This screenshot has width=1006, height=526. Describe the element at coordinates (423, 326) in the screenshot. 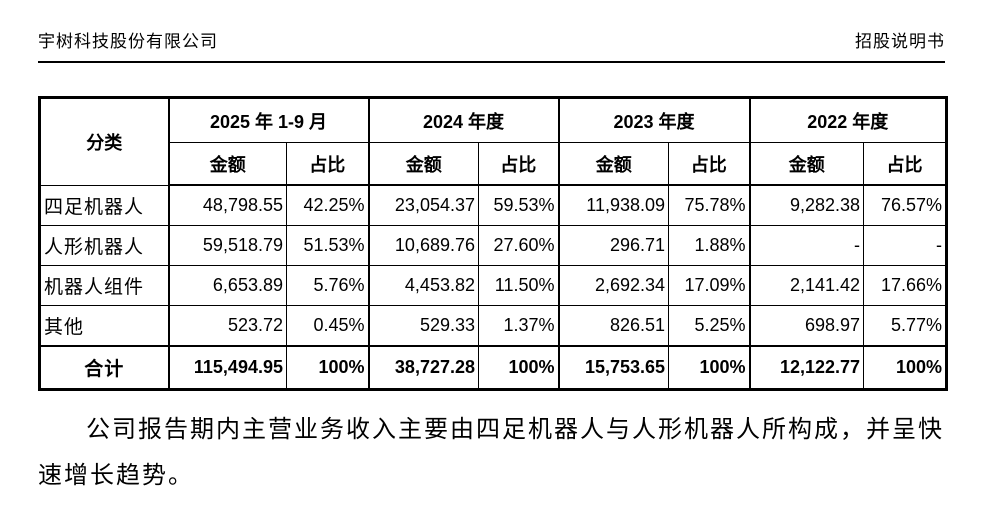

I see `amount-cell: 529.33` at that location.